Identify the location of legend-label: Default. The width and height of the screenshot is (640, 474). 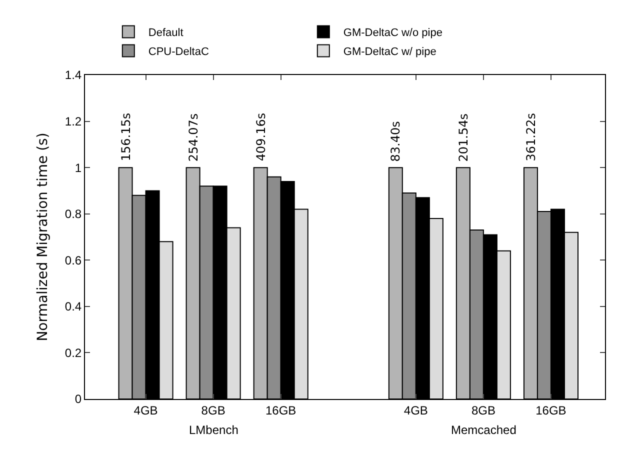
(166, 33).